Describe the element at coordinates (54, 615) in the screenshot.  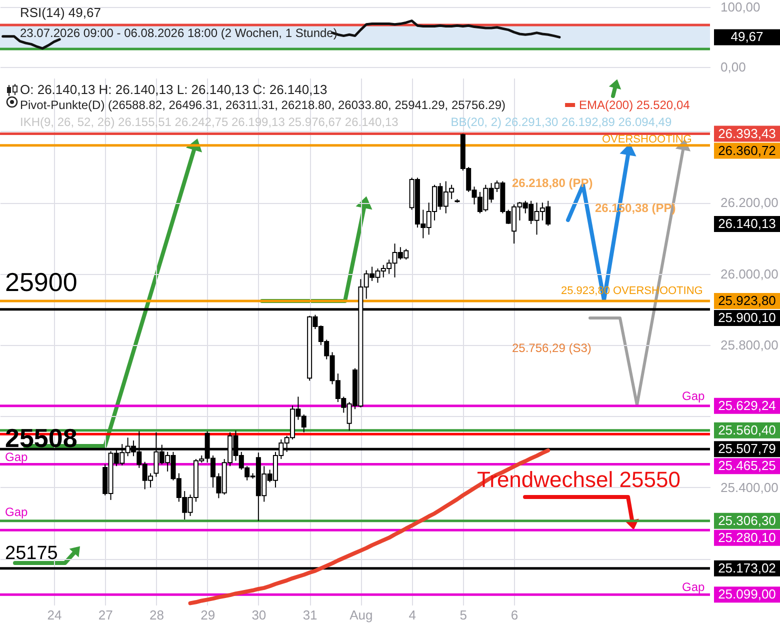
I see `x-tick-label: 24` at that location.